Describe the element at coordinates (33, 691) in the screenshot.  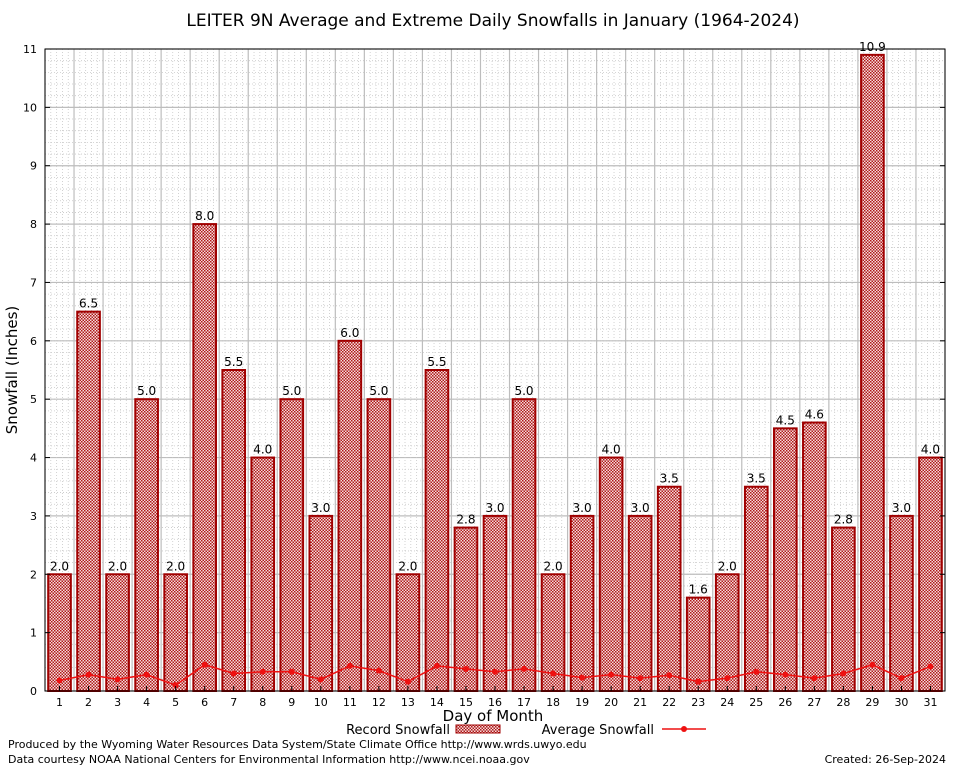
I see `y-tick-label: 0` at that location.